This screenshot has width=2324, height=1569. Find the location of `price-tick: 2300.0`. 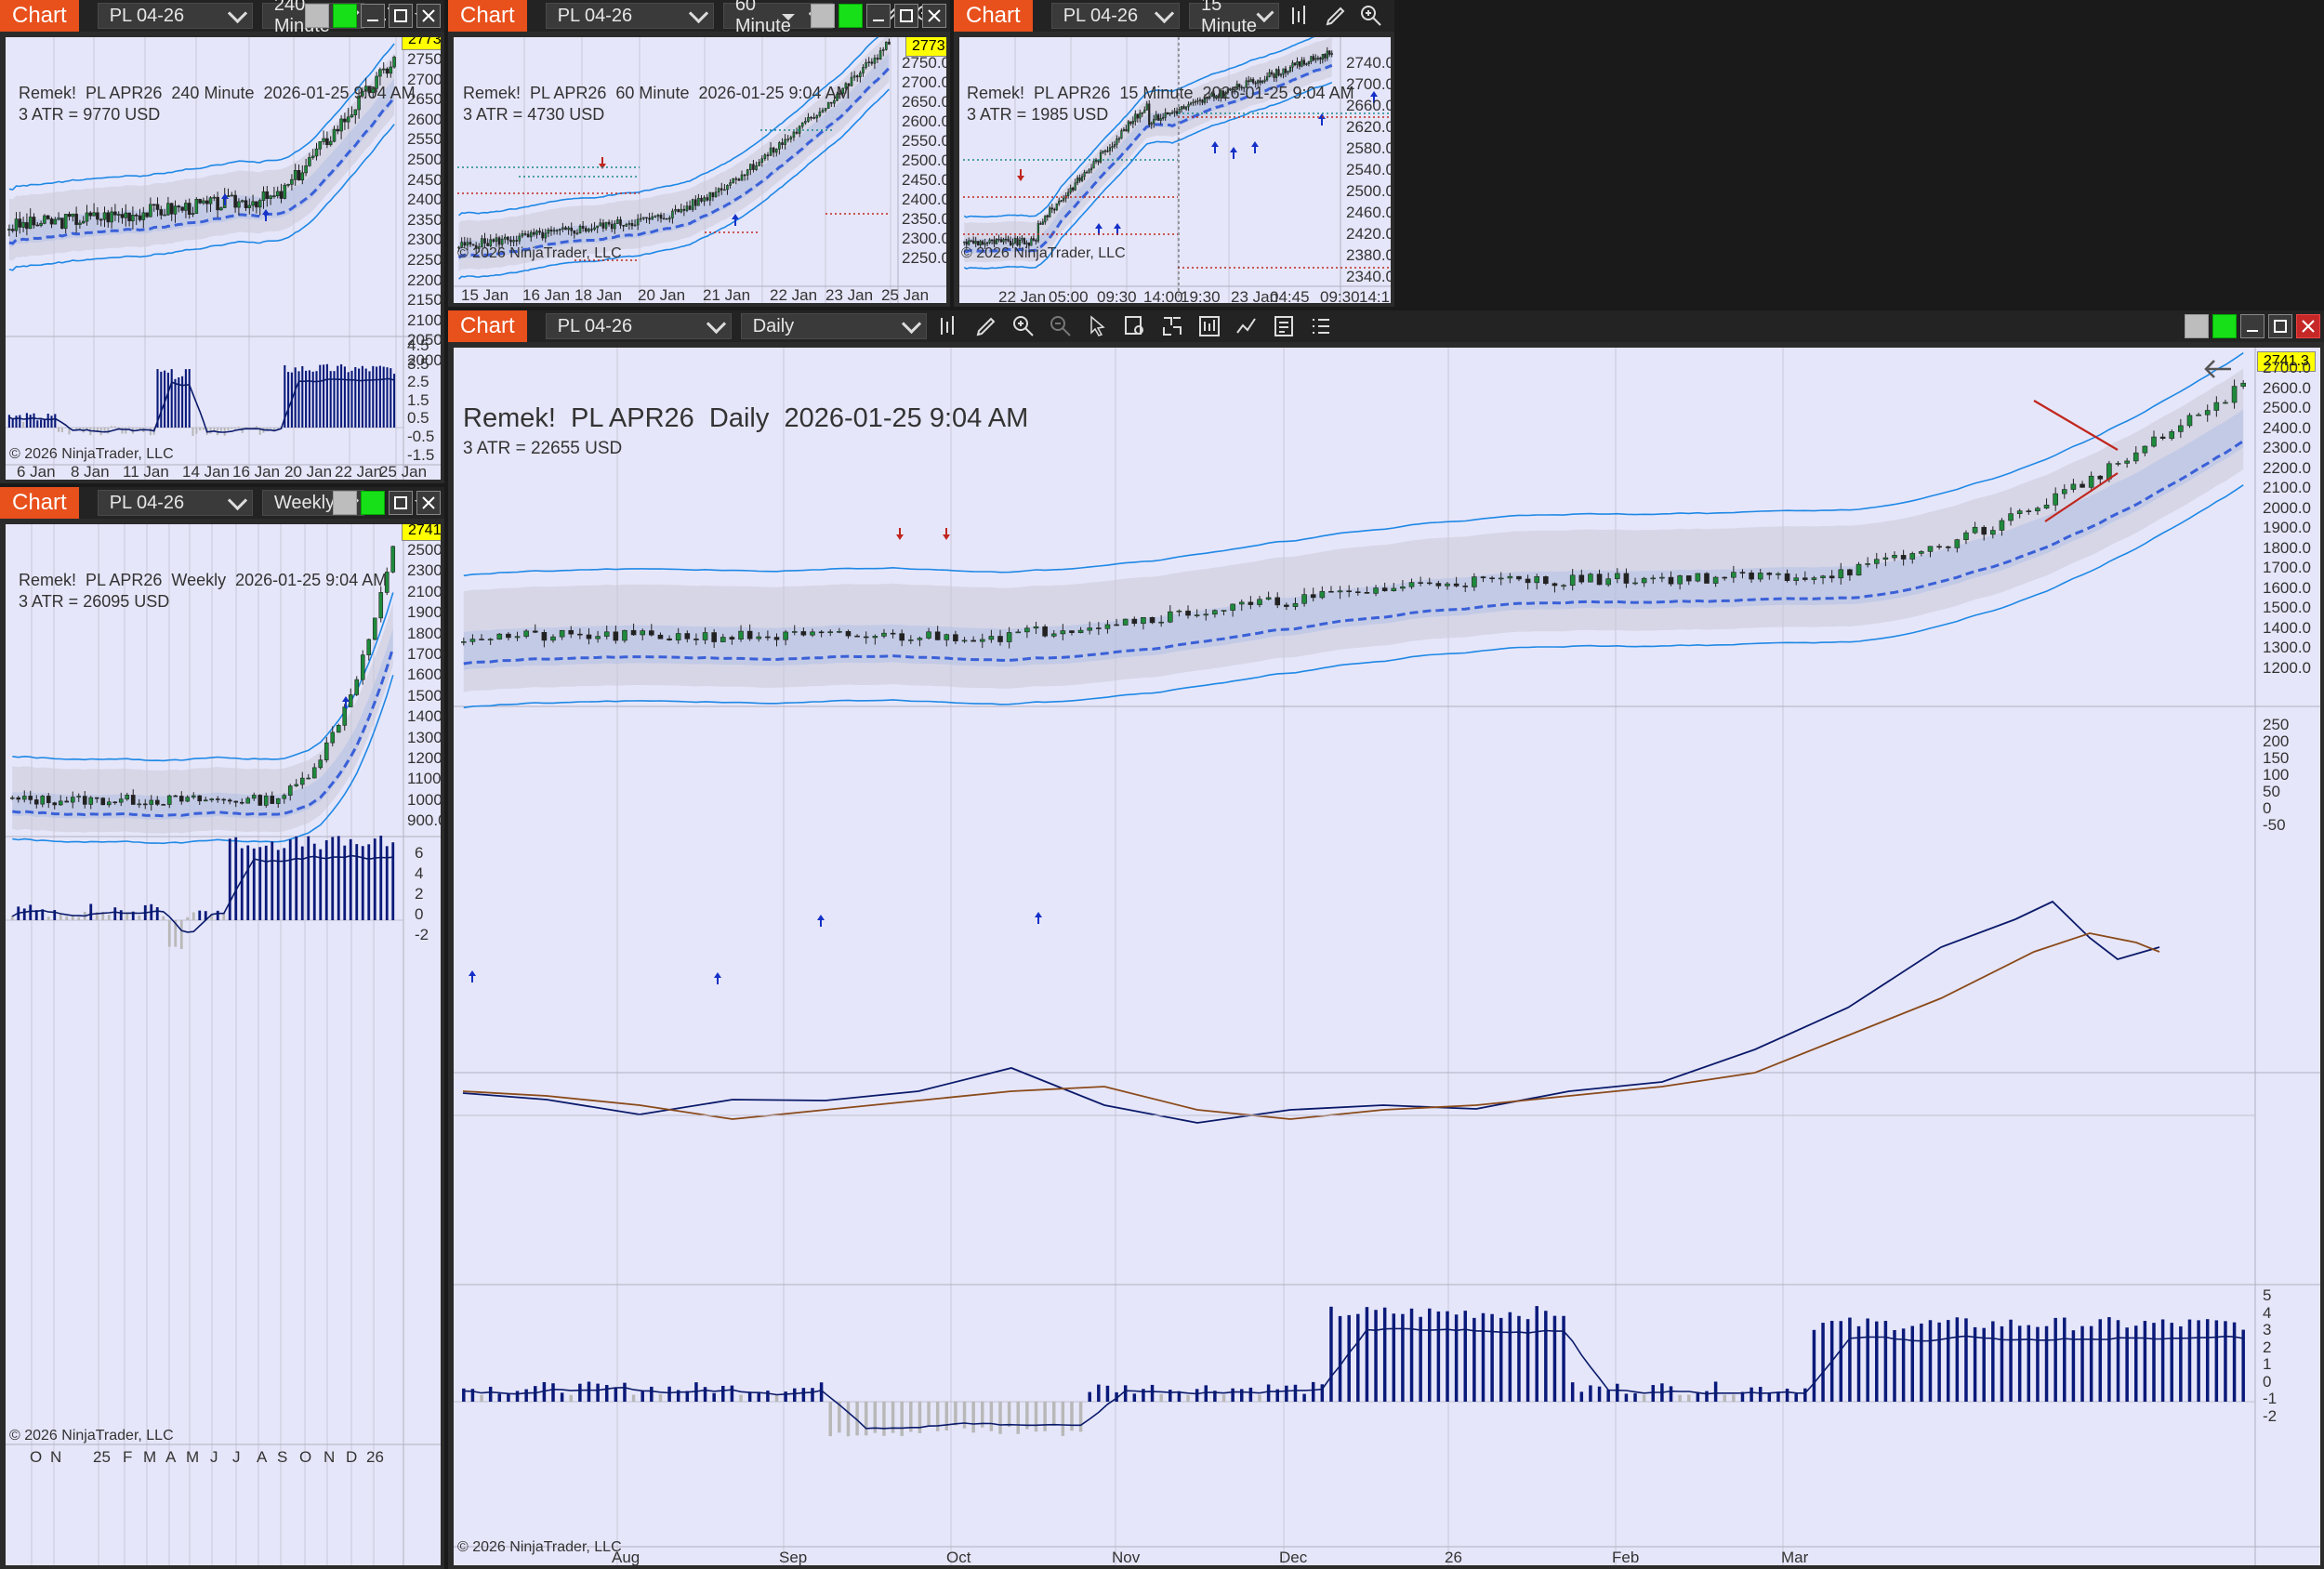

price-tick: 2300.0 is located at coordinates (924, 238).